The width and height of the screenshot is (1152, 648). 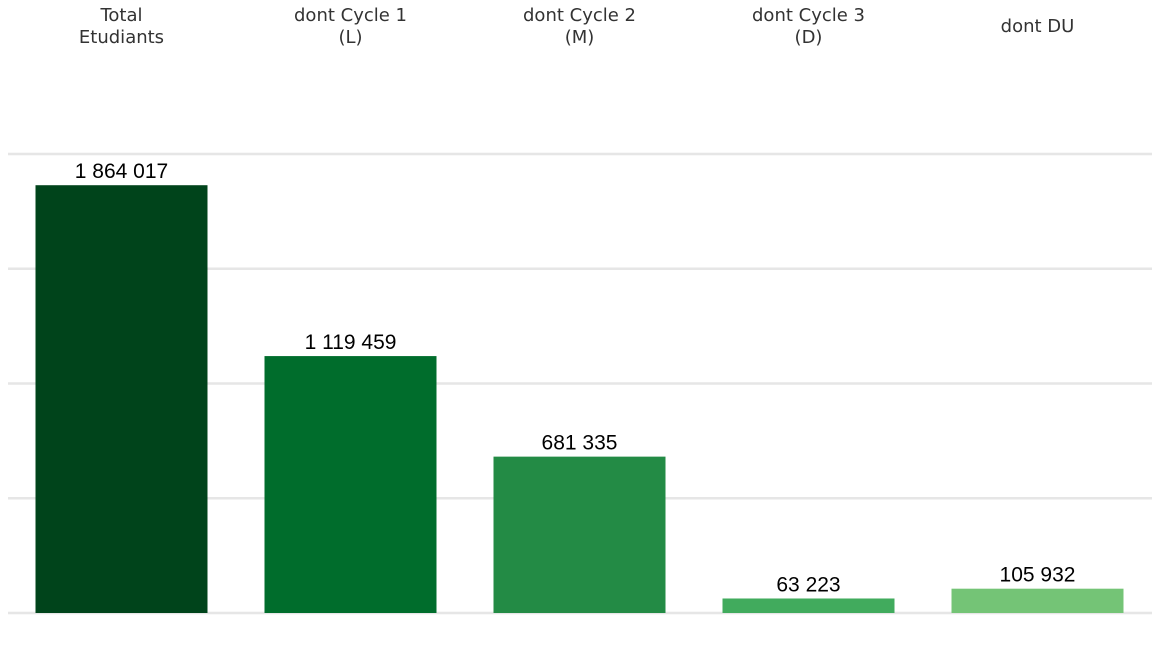 What do you see at coordinates (808, 15) in the screenshot?
I see `category-label-line: dont Cycle 3` at bounding box center [808, 15].